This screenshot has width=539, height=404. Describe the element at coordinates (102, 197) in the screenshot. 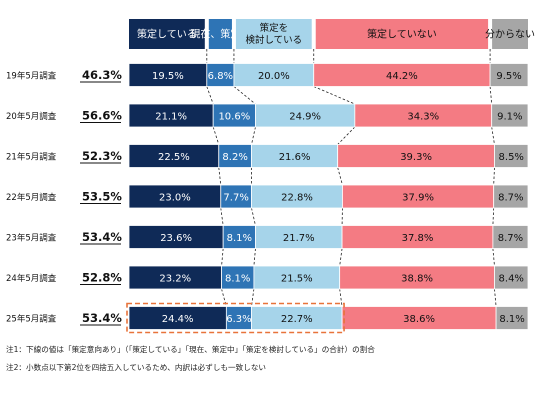

I see `underlined-total-label: 53.5%` at that location.